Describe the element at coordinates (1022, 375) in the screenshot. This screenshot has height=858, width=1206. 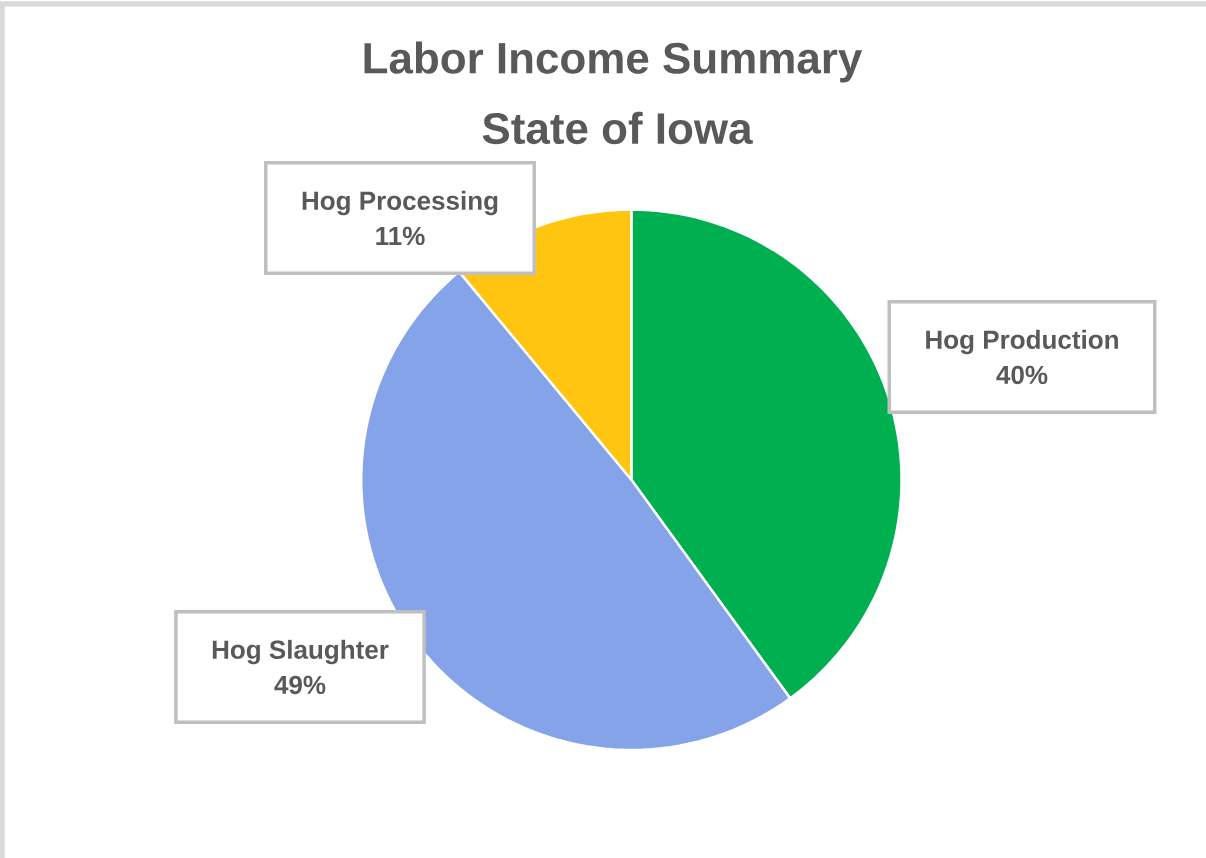
I see `data-label: 40%` at that location.